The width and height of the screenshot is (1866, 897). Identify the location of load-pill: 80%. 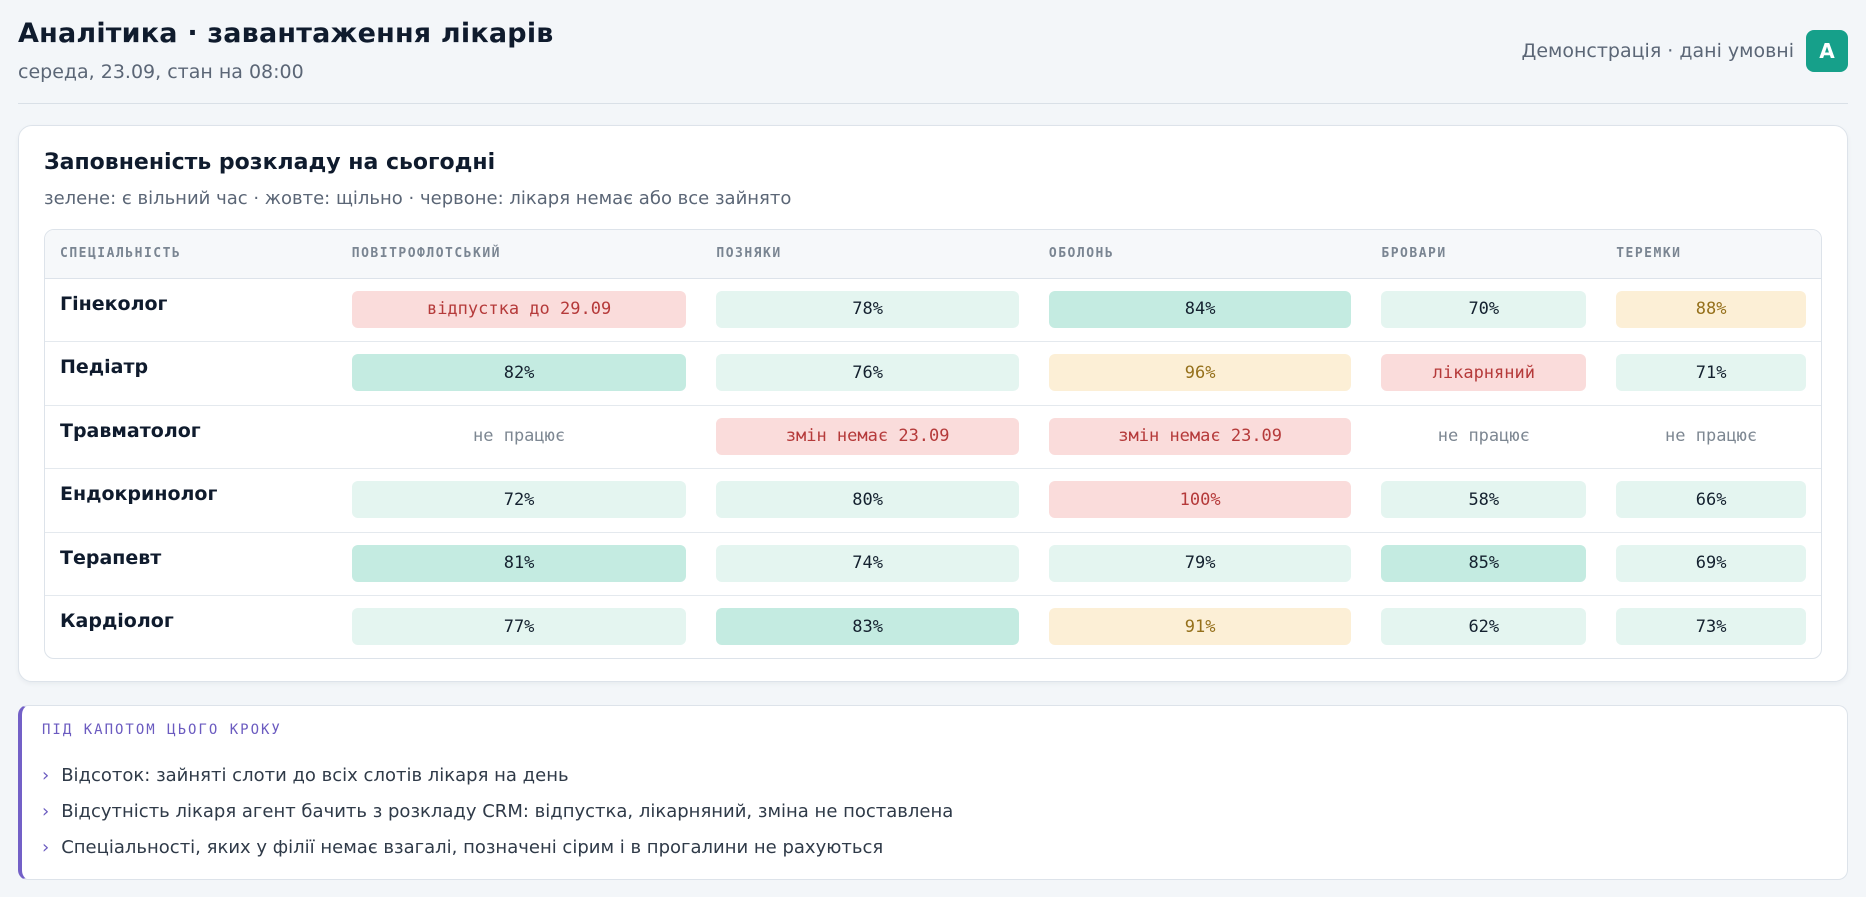
(867, 499).